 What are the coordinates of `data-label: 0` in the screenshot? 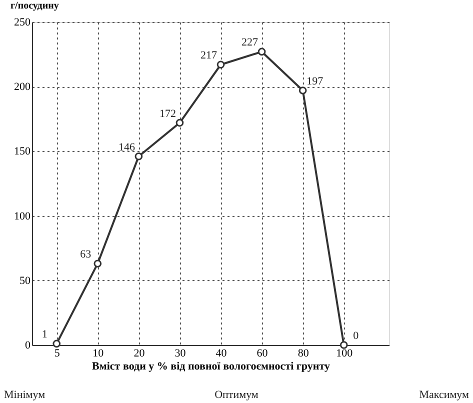 It's located at (356, 336).